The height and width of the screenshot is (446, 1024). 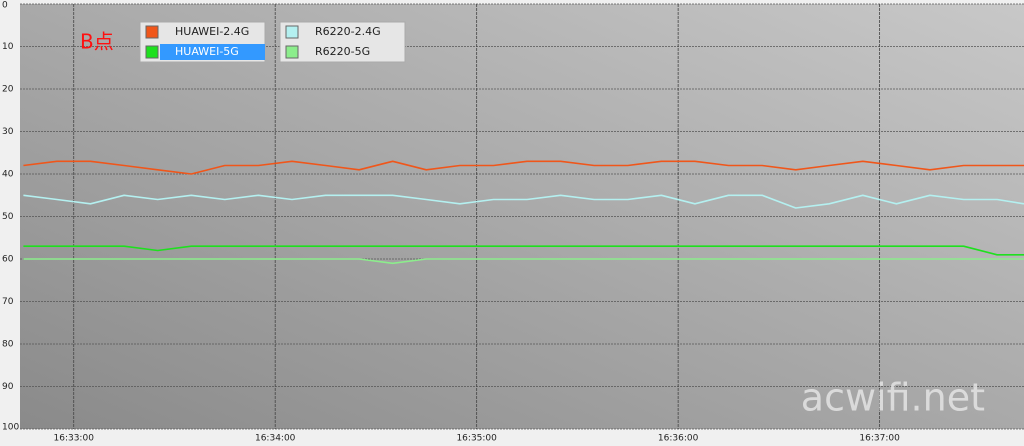 What do you see at coordinates (8, 90) in the screenshot?
I see `y-tick-label: 20` at bounding box center [8, 90].